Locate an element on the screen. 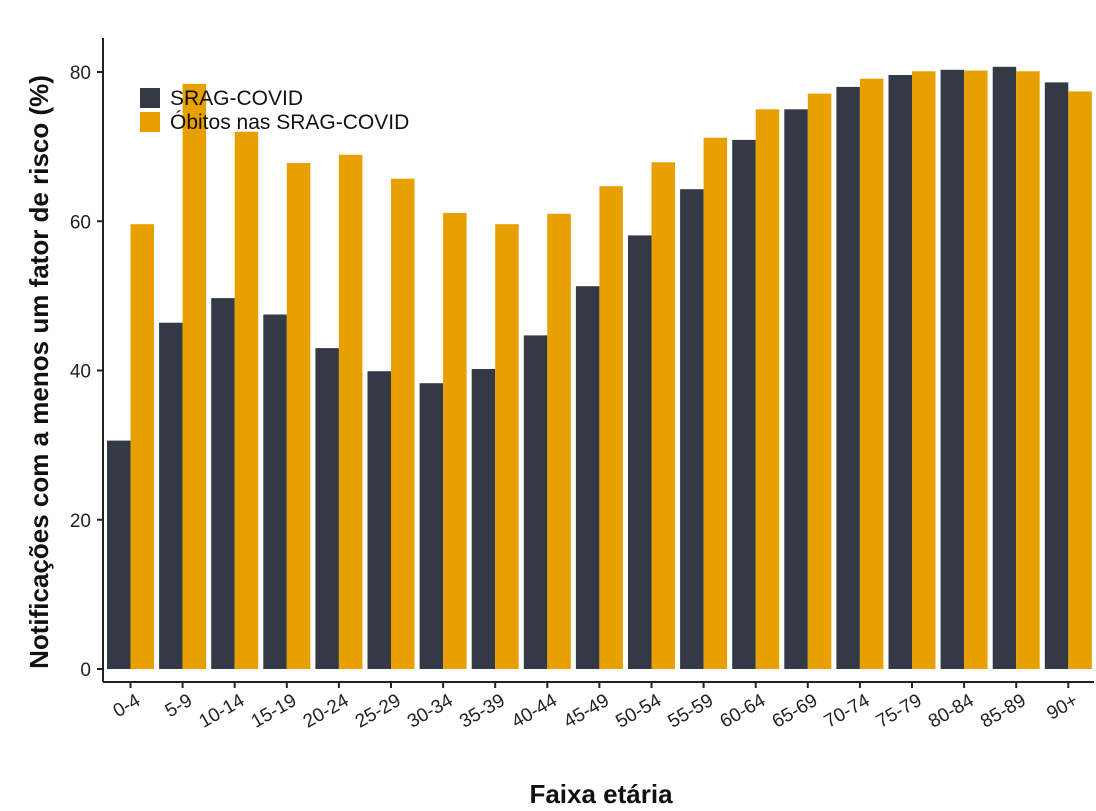 This screenshot has height=811, width=1096. x-tick-label: 40-44 is located at coordinates (534, 711).